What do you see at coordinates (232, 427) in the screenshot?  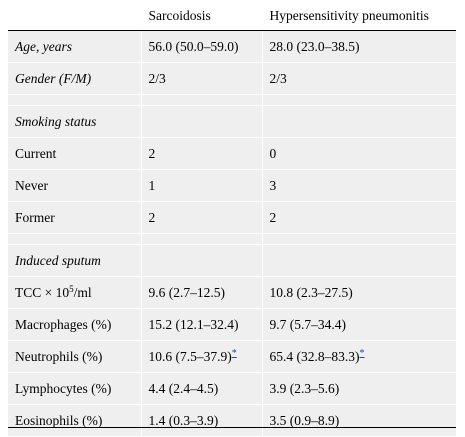 I see `table-bottom-rule` at bounding box center [232, 427].